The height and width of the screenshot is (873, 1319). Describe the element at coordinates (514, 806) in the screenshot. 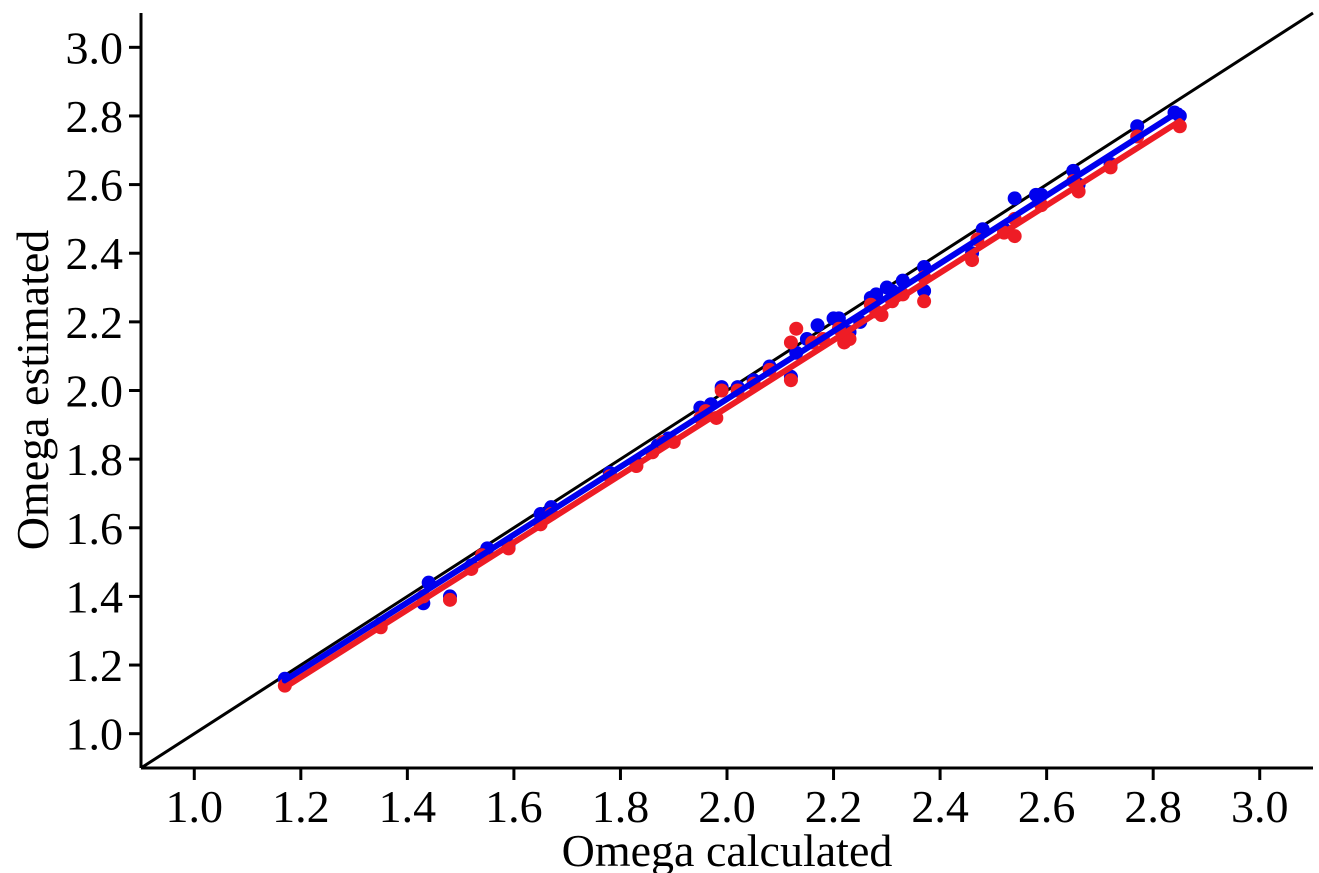

I see `x-tick-label: 1.6` at that location.